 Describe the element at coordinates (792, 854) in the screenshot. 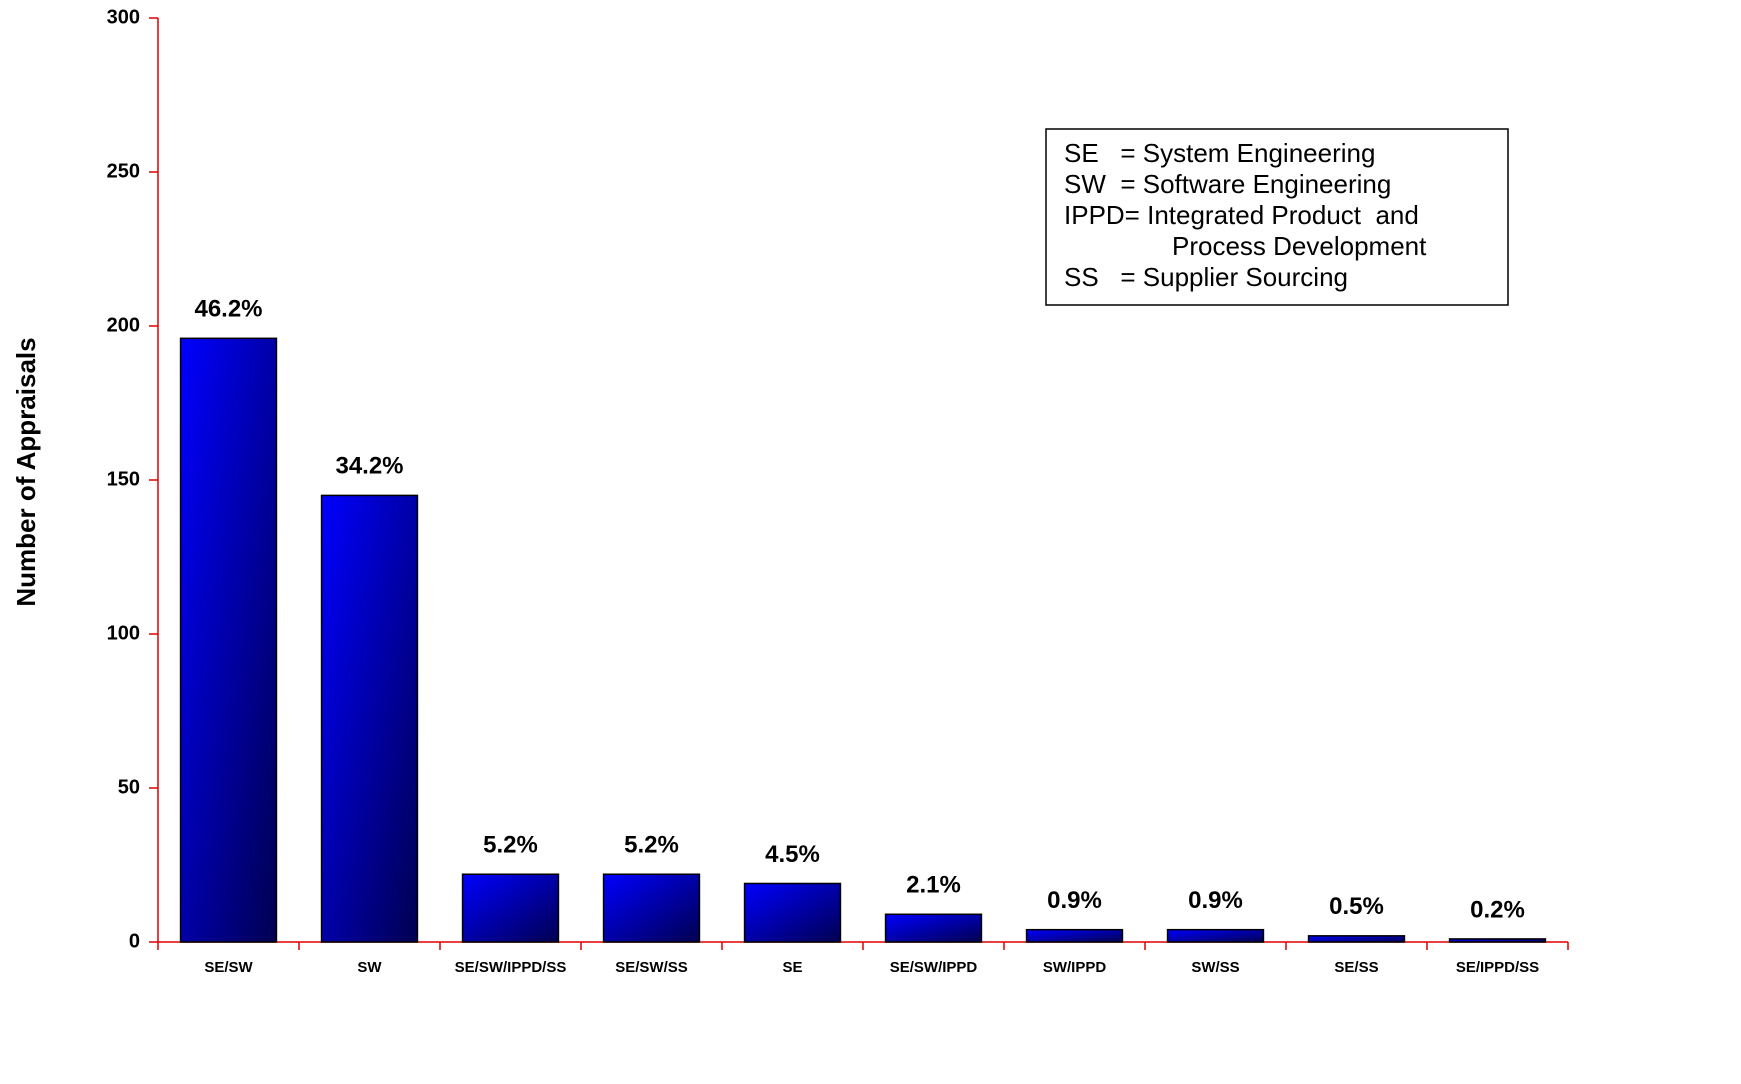

I see `bar-label: 4.5%` at that location.